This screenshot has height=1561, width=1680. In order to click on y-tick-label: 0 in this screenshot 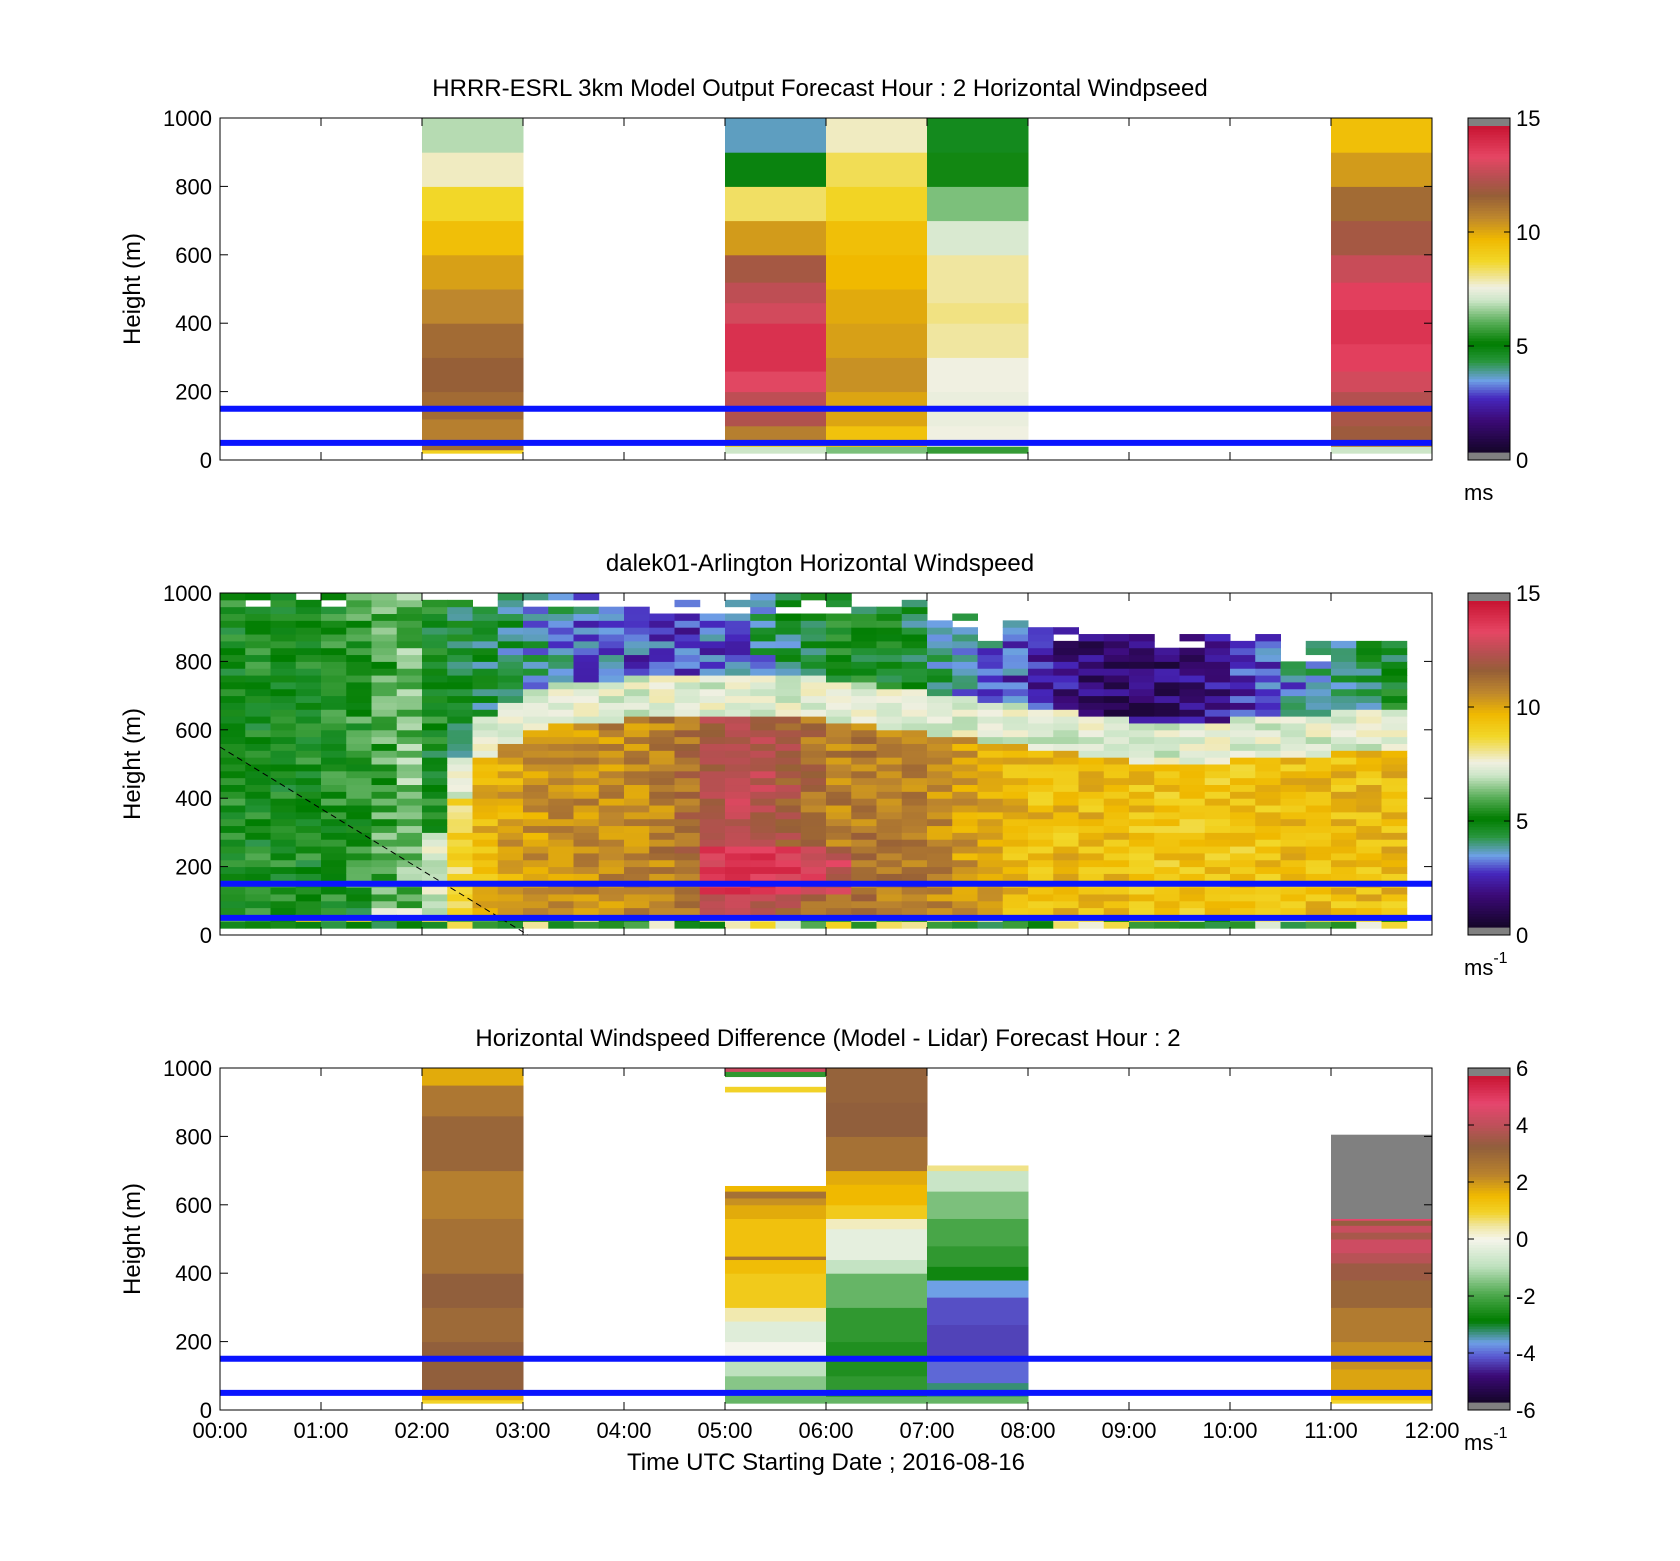, I will do `click(206, 1410)`.